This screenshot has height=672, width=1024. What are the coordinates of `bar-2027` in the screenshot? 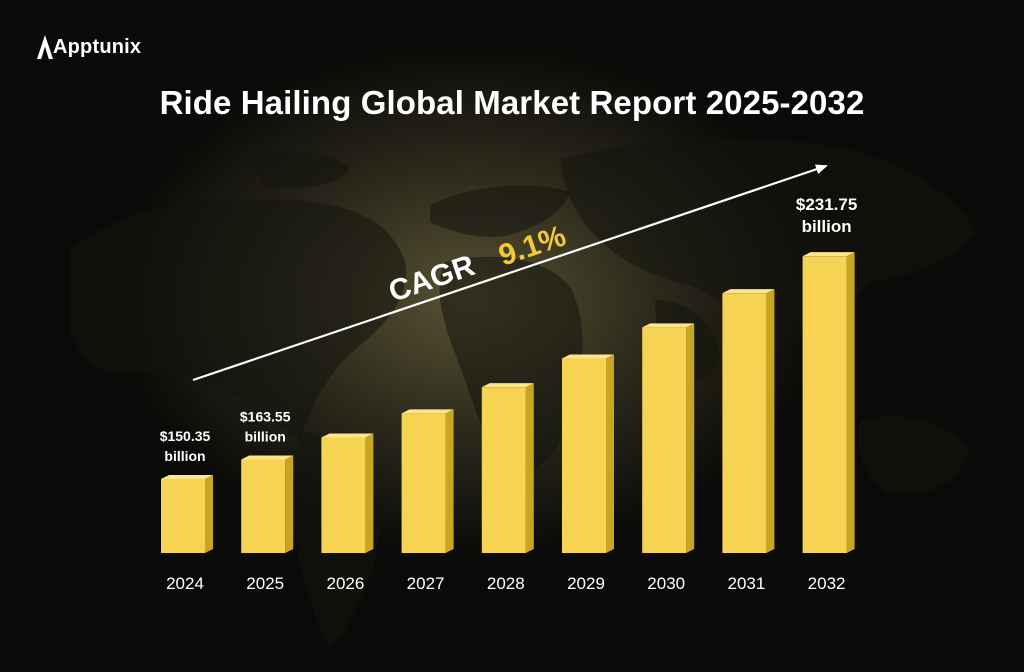 It's located at (427, 481).